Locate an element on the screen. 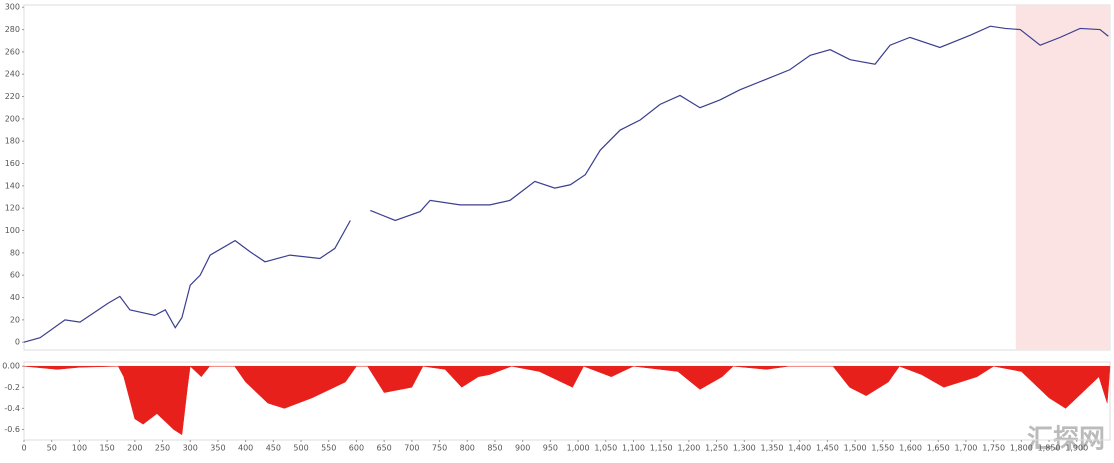  x-tick-label: 1,400 is located at coordinates (799, 448).